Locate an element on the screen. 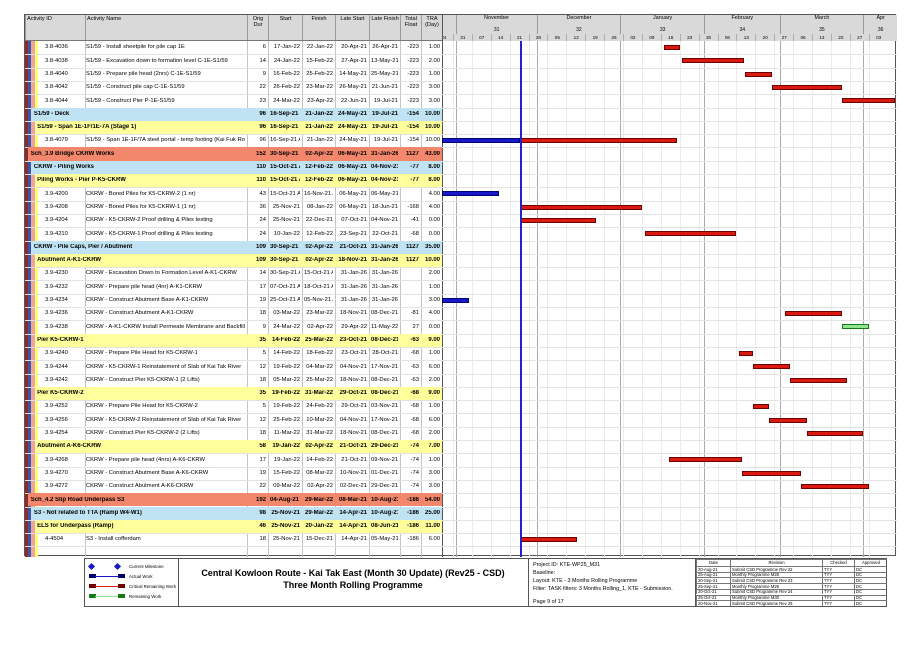 This screenshot has height=650, width=919. month-gridline is located at coordinates (864, 299).